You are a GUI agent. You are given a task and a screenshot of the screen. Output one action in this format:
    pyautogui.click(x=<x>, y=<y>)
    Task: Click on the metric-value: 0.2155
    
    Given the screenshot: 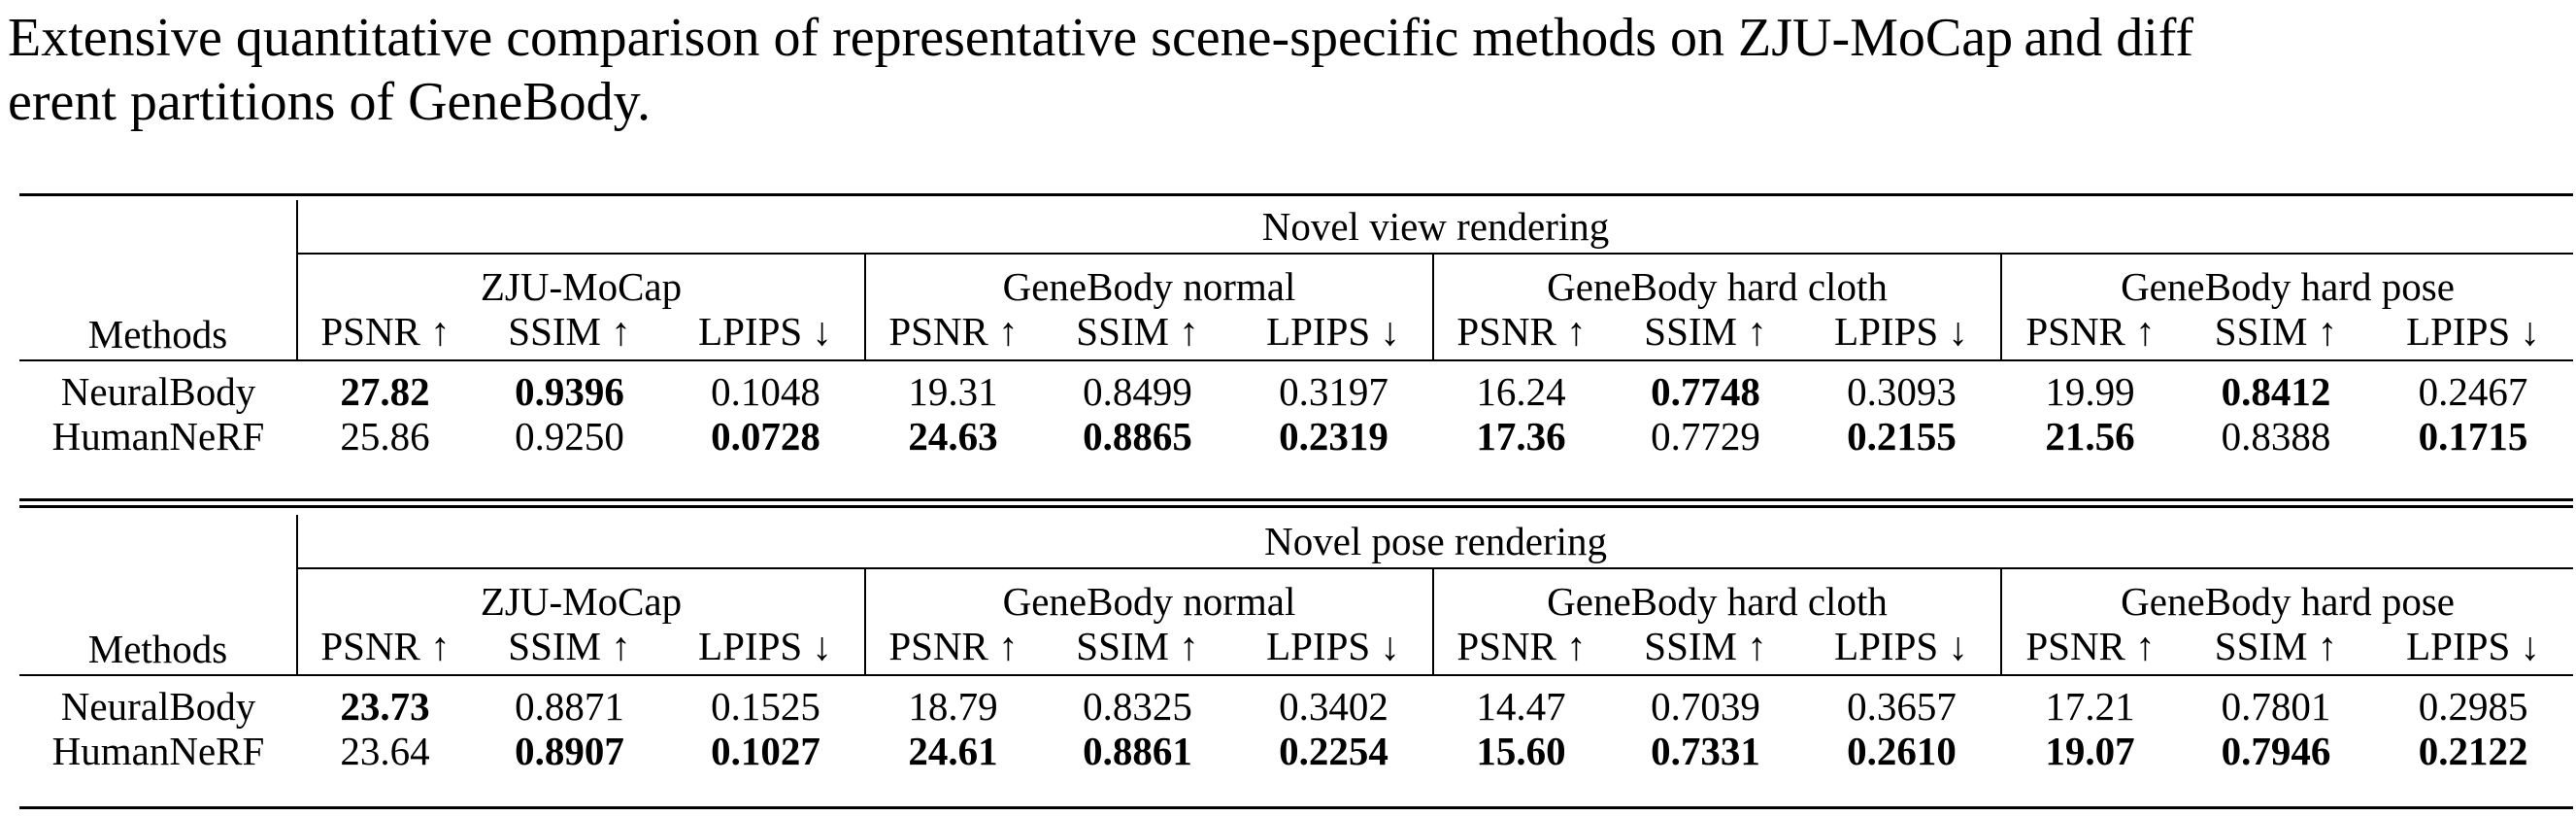 What is the action you would take?
    pyautogui.click(x=1902, y=436)
    